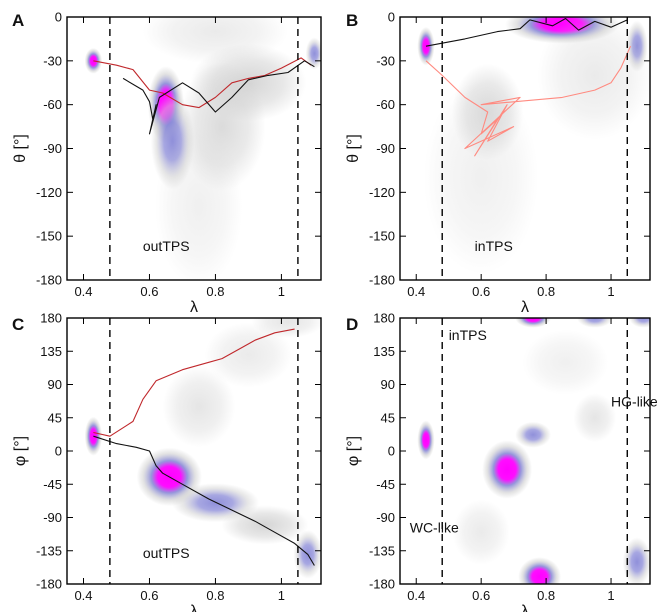 This screenshot has width=665, height=612. I want to click on annotation-label: WC-like, so click(434, 527).